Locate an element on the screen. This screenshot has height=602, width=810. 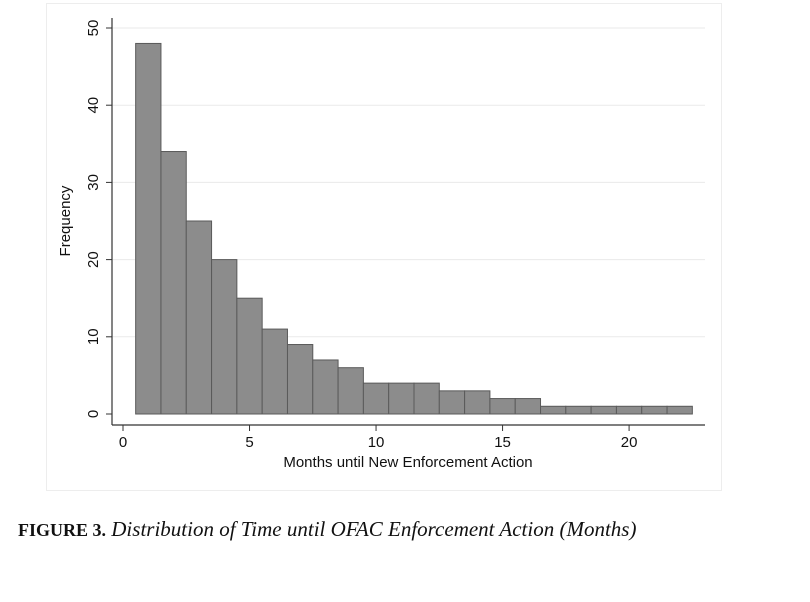
x-tick-label: 5 is located at coordinates (249, 442).